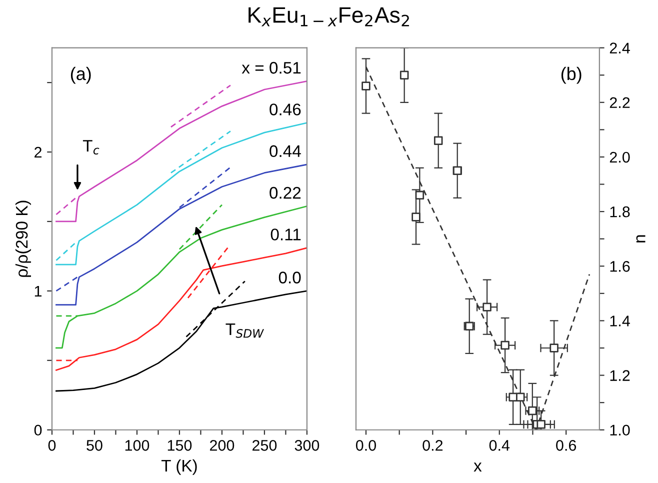 The image size is (658, 483). What do you see at coordinates (620, 157) in the screenshot?
I see `y-tick-label: 2.0` at bounding box center [620, 157].